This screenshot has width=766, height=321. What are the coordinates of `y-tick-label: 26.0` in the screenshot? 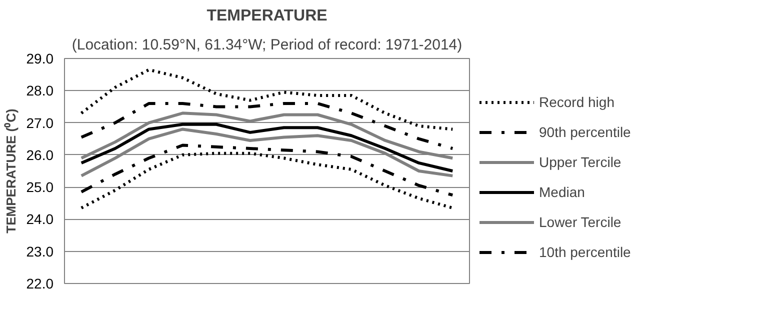 It's located at (40, 154).